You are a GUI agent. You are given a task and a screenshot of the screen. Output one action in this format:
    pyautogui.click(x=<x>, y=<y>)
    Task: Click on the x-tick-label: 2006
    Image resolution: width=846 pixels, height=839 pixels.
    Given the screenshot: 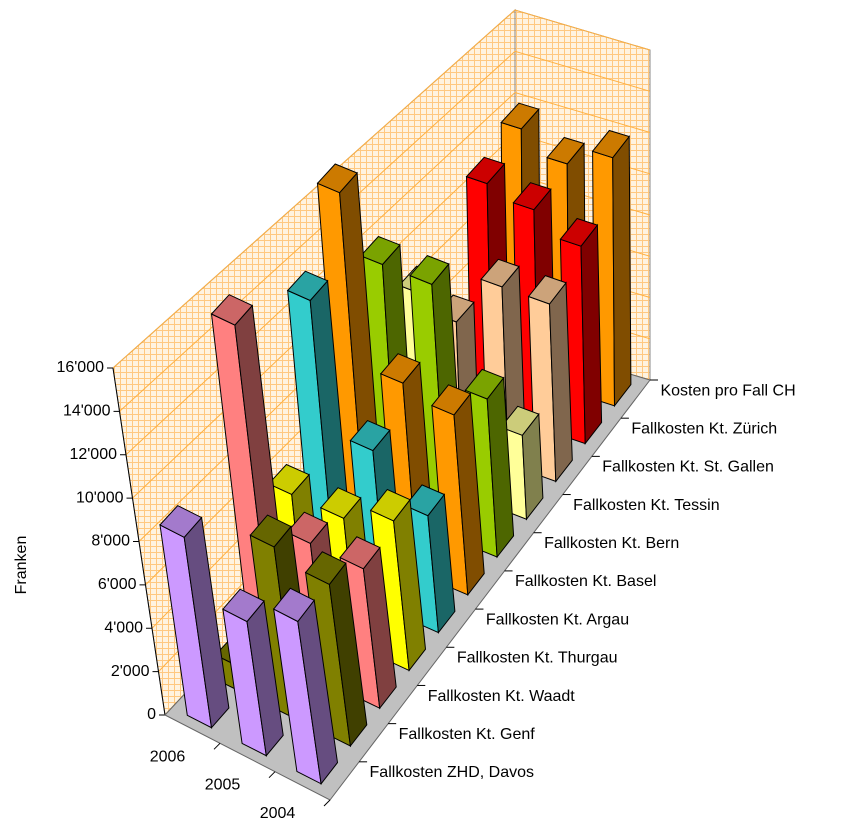 What is the action you would take?
    pyautogui.click(x=168, y=756)
    